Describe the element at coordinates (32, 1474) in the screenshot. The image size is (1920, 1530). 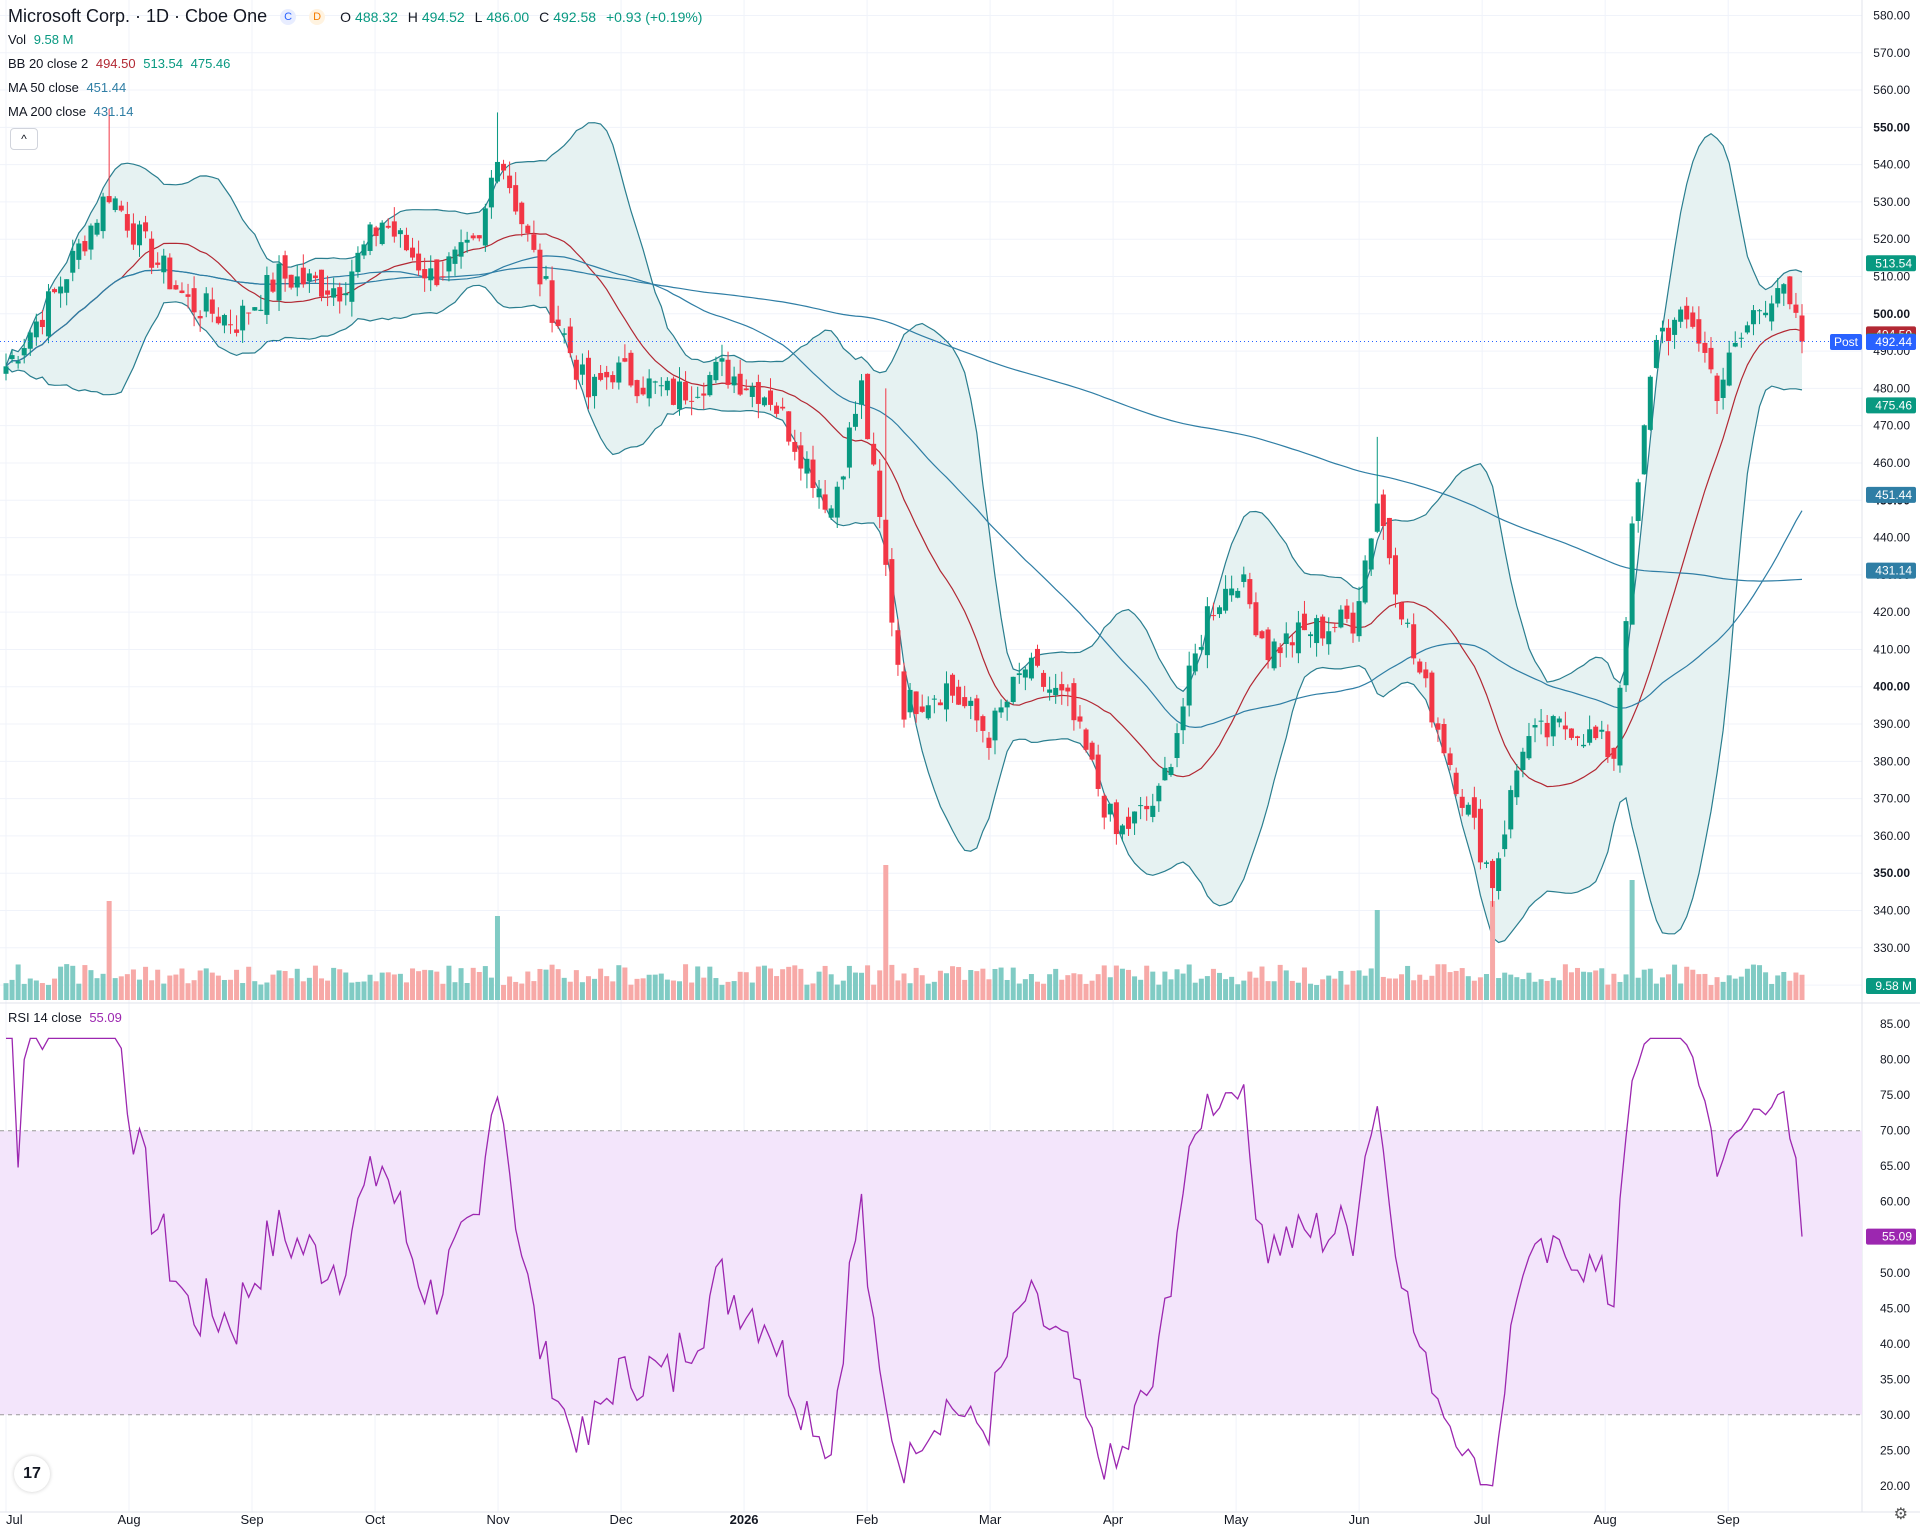
I see `tradingview-logo-icon: 17` at that location.